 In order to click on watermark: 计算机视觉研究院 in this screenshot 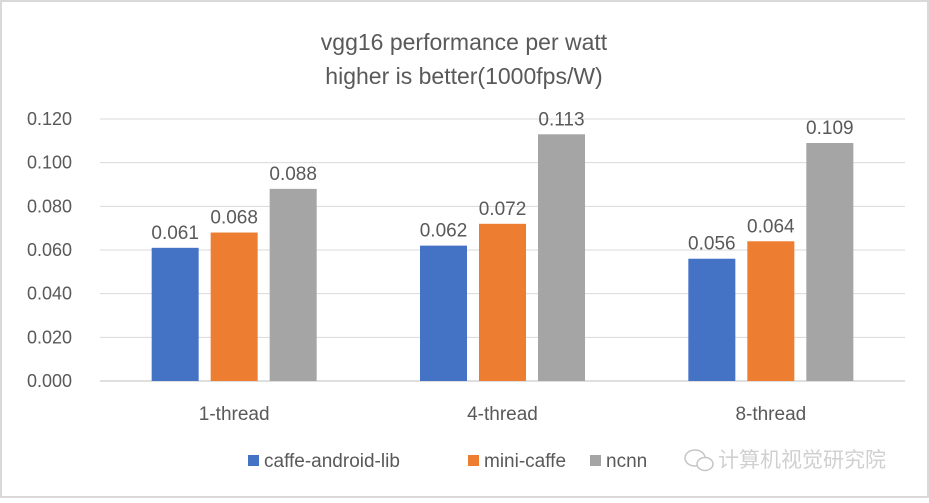, I will do `click(785, 460)`.